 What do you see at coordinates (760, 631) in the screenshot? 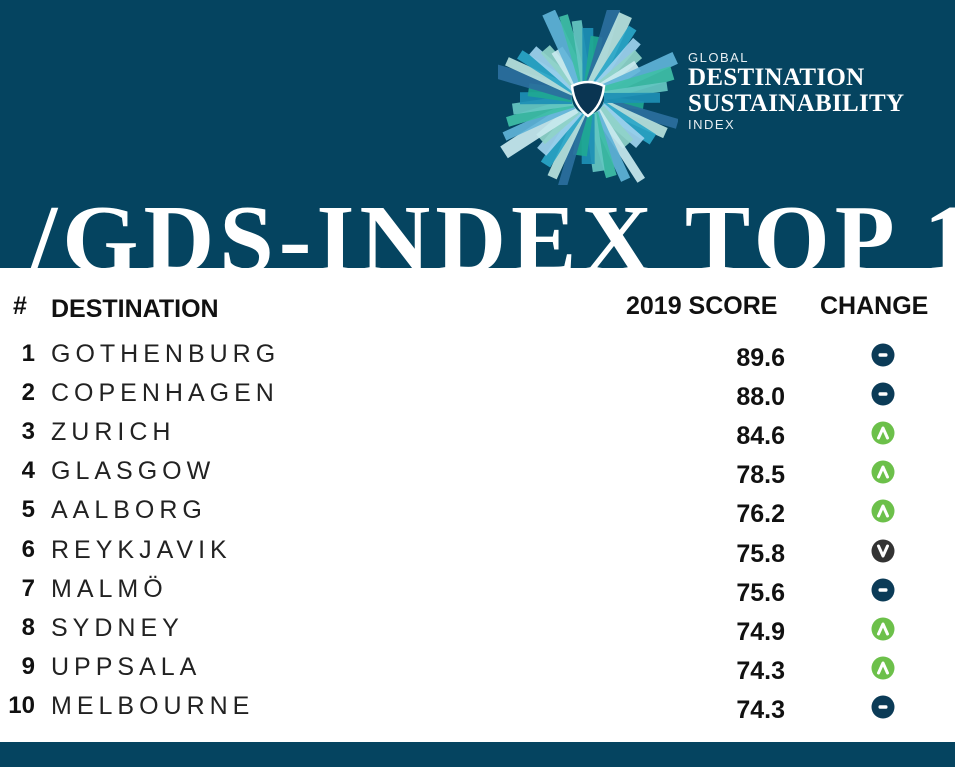
I see `row-score: 74.9` at bounding box center [760, 631].